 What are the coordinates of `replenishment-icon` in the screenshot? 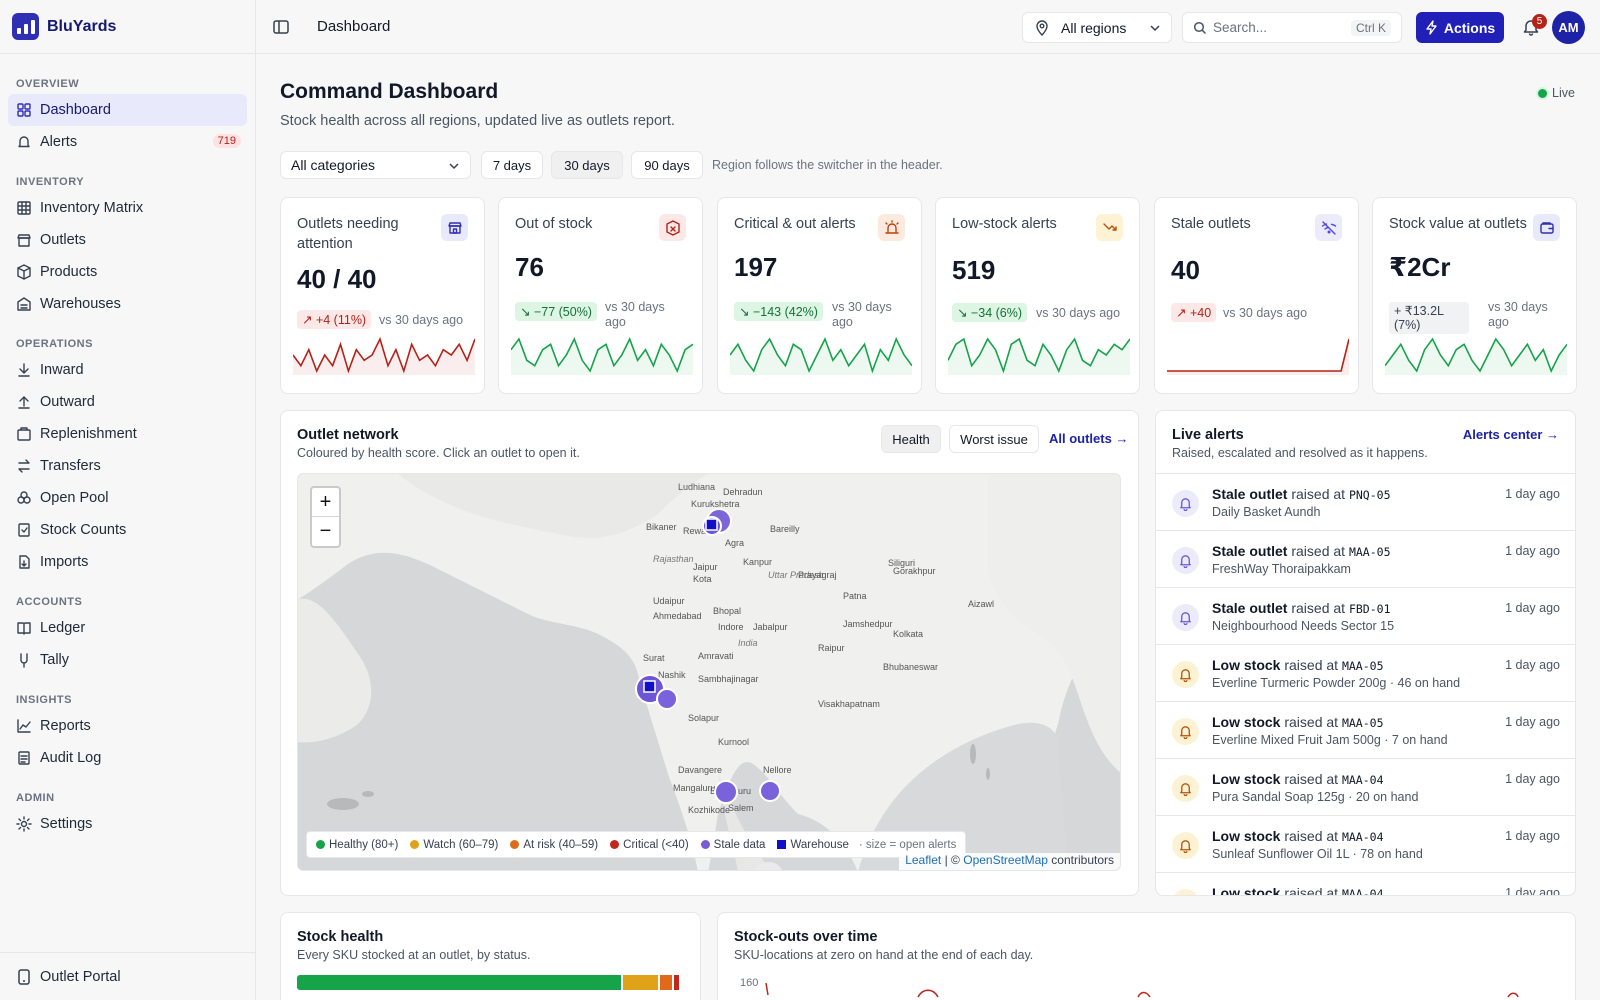 It's located at (24, 434).